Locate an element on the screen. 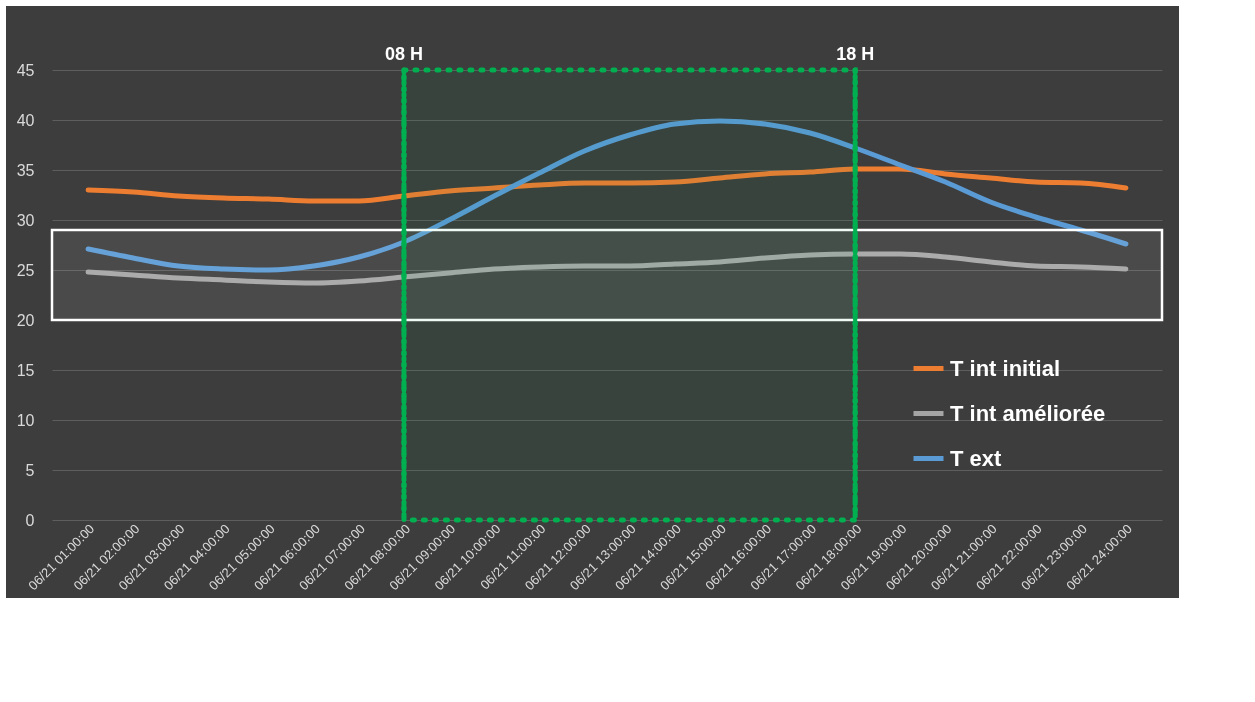 The height and width of the screenshot is (702, 1255). y-tick-label: 45 is located at coordinates (25, 70).